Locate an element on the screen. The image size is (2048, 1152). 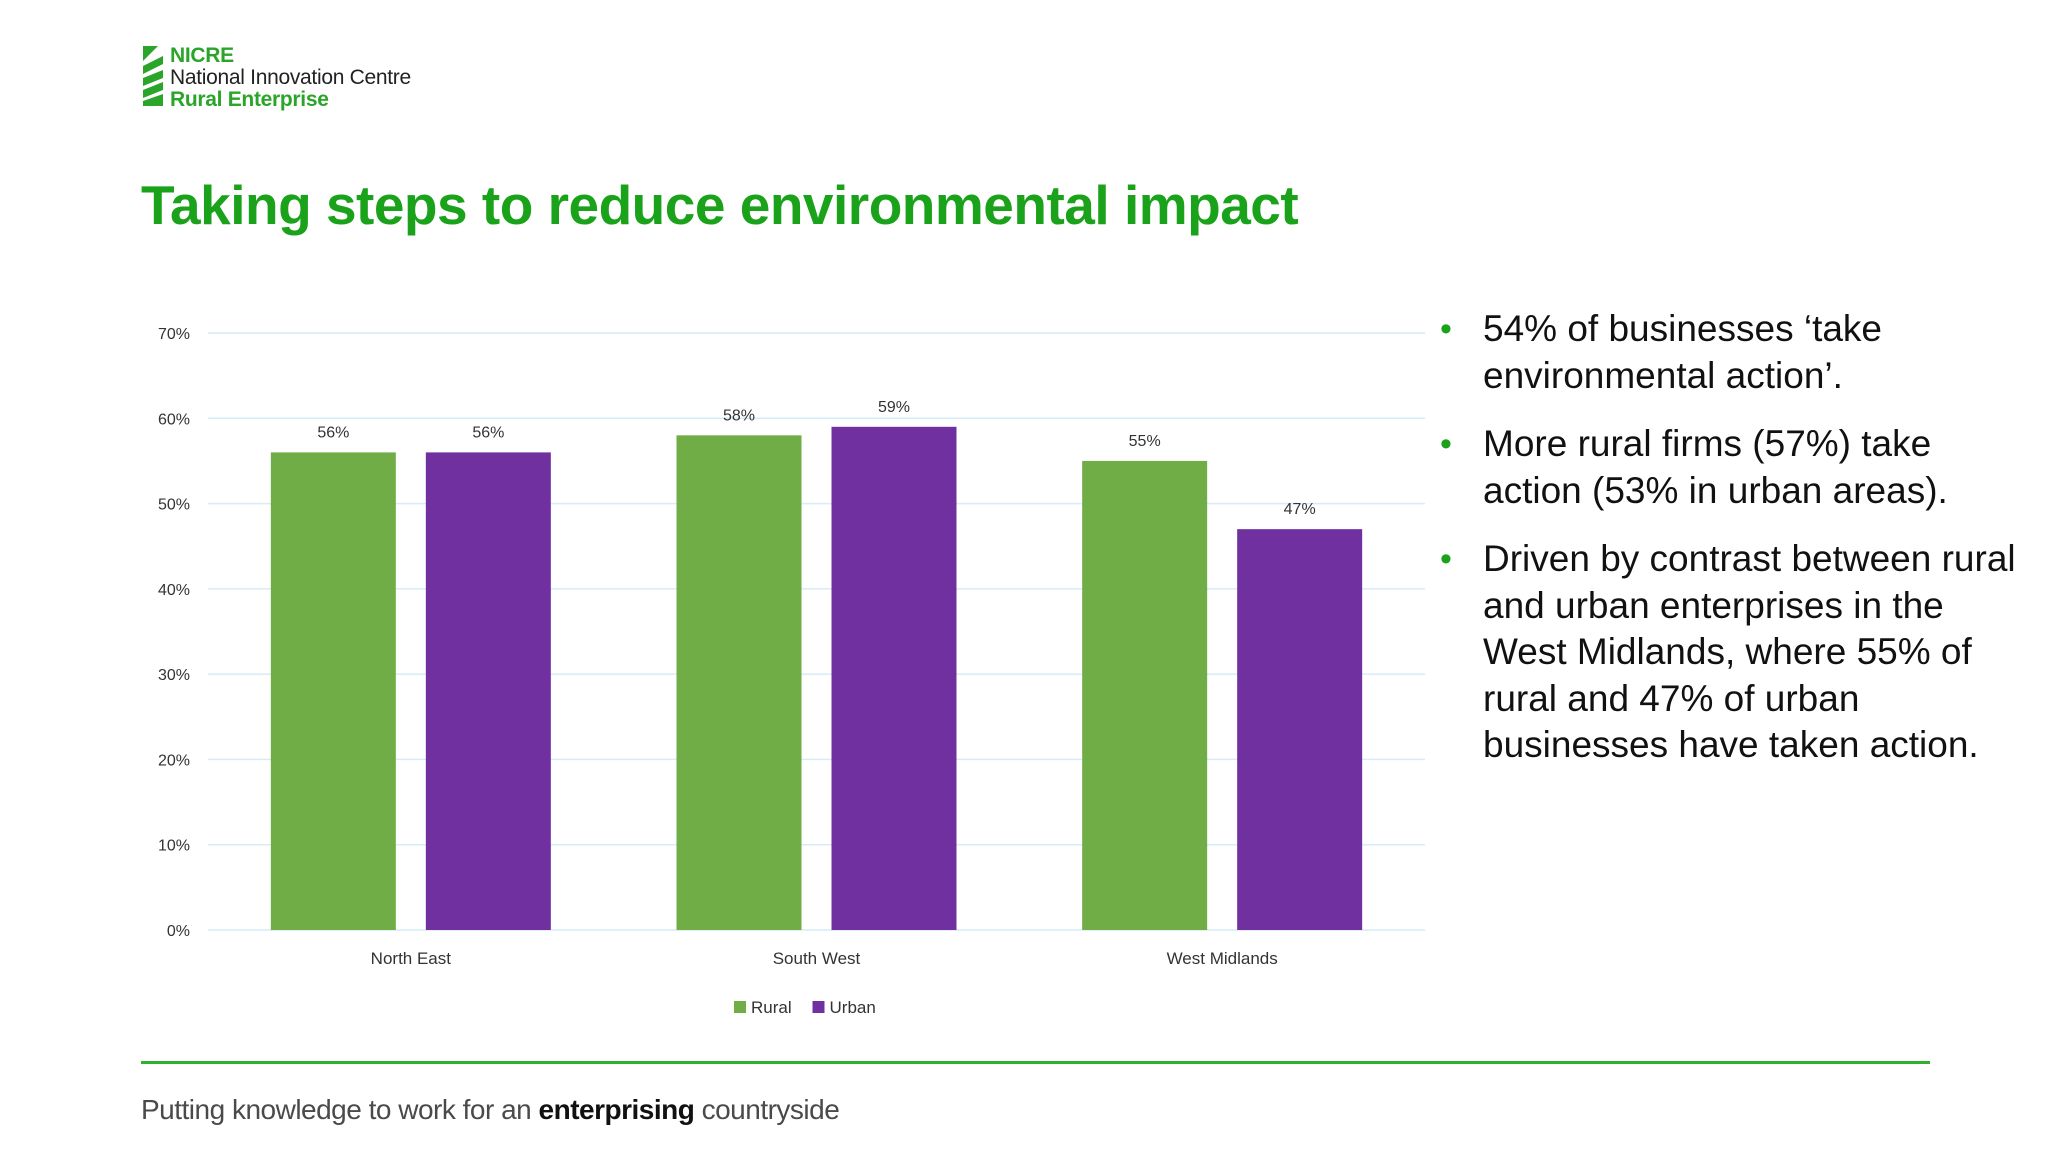
x-tick-label: South West is located at coordinates (817, 958).